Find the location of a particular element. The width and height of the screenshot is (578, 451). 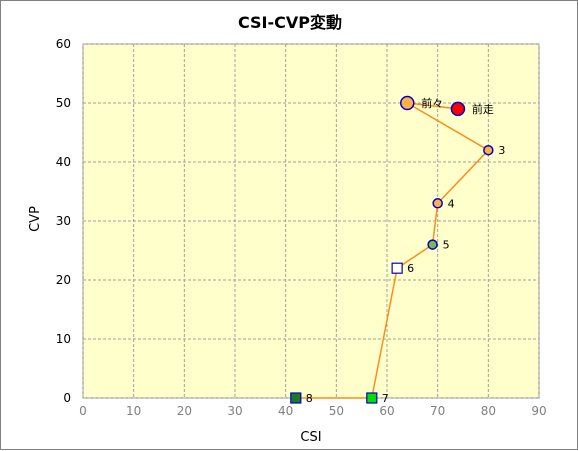

chart-title: CSI-CVP変動 is located at coordinates (290, 22).